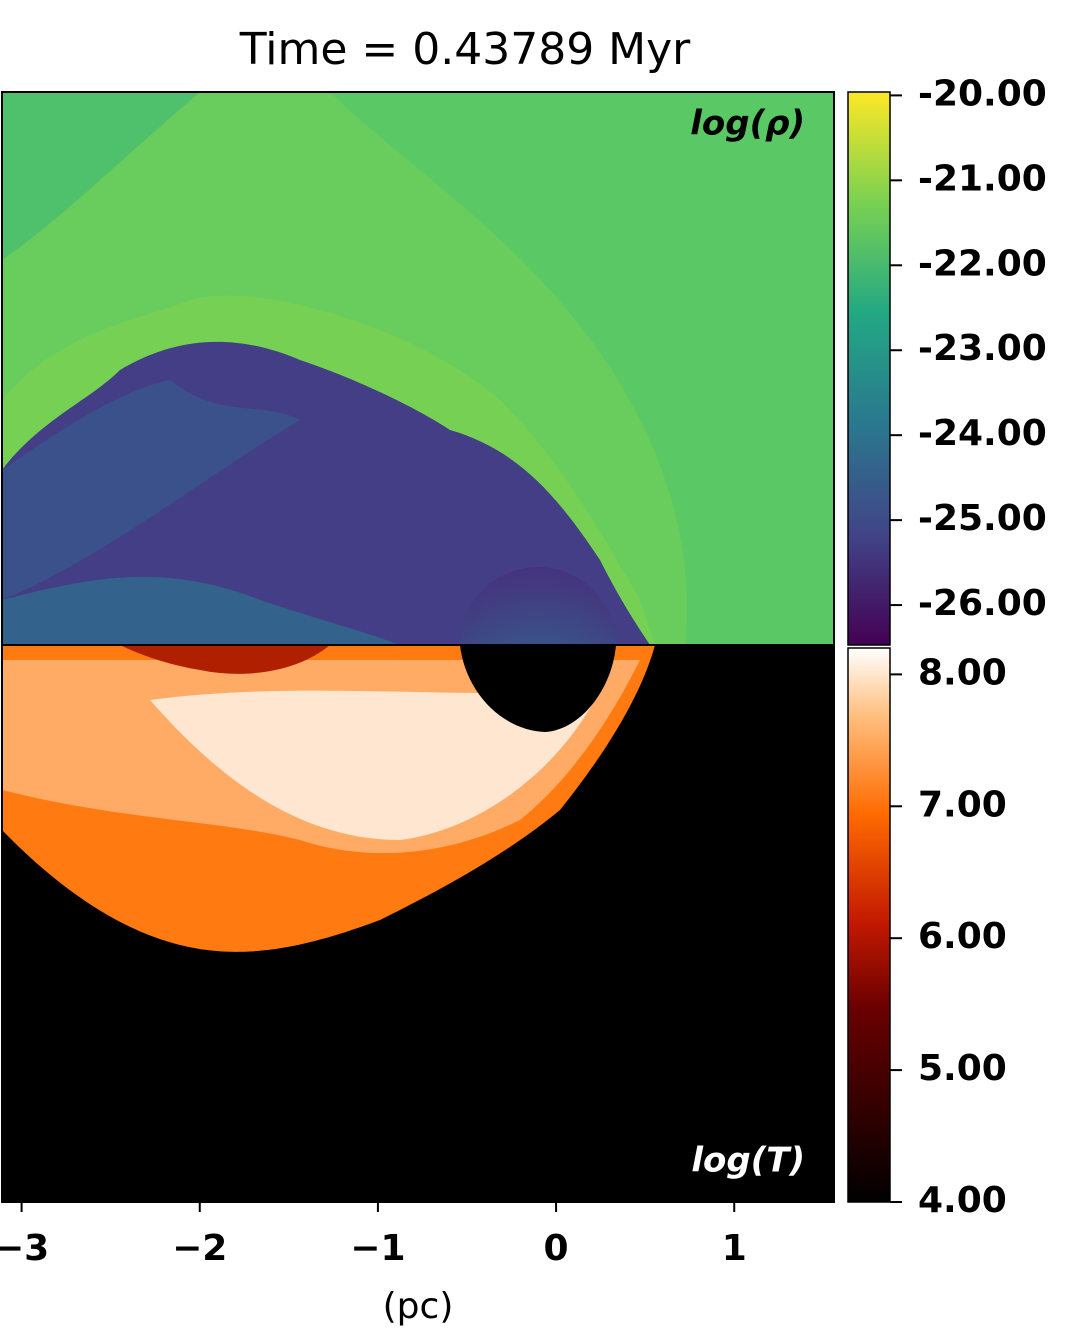 The width and height of the screenshot is (1072, 1341). Describe the element at coordinates (24, 1248) in the screenshot. I see `x-tick-label: −3` at that location.